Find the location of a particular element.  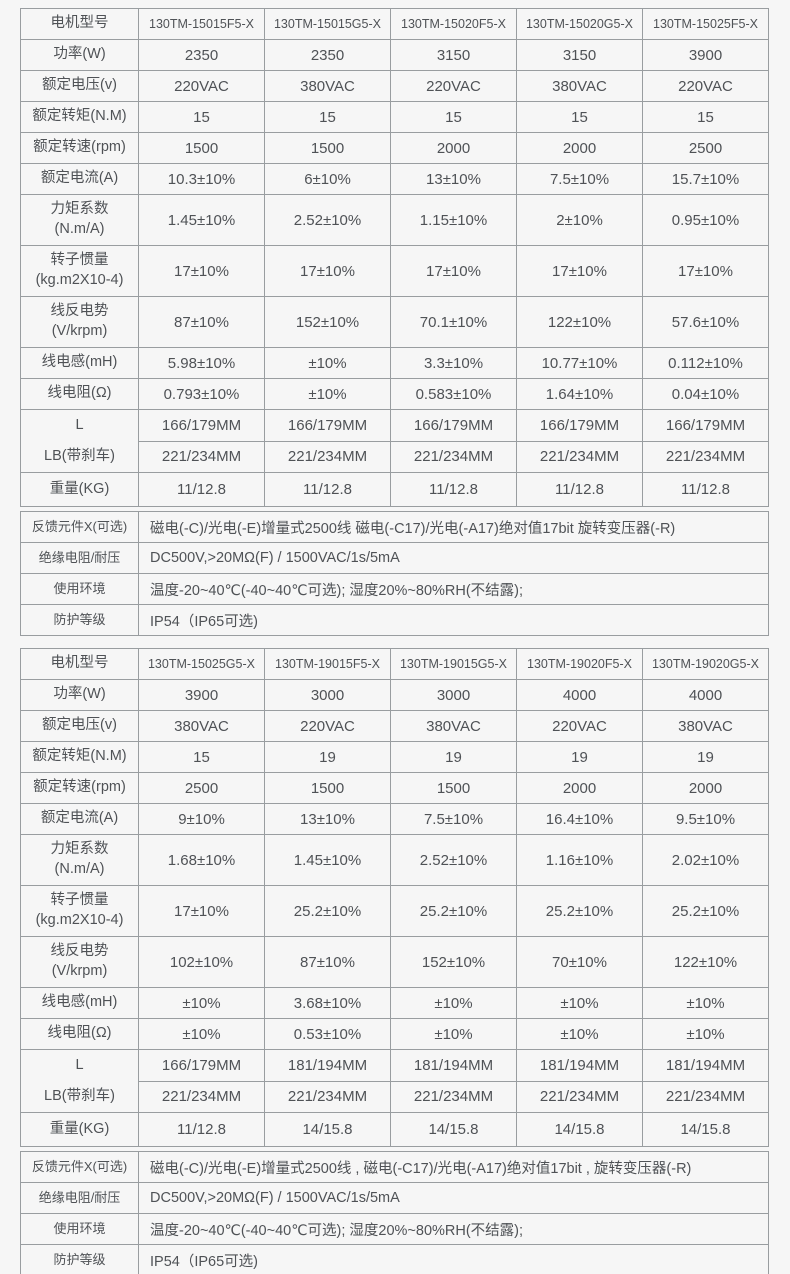

row-label: 额定转矩(N.M) is located at coordinates (79, 757).